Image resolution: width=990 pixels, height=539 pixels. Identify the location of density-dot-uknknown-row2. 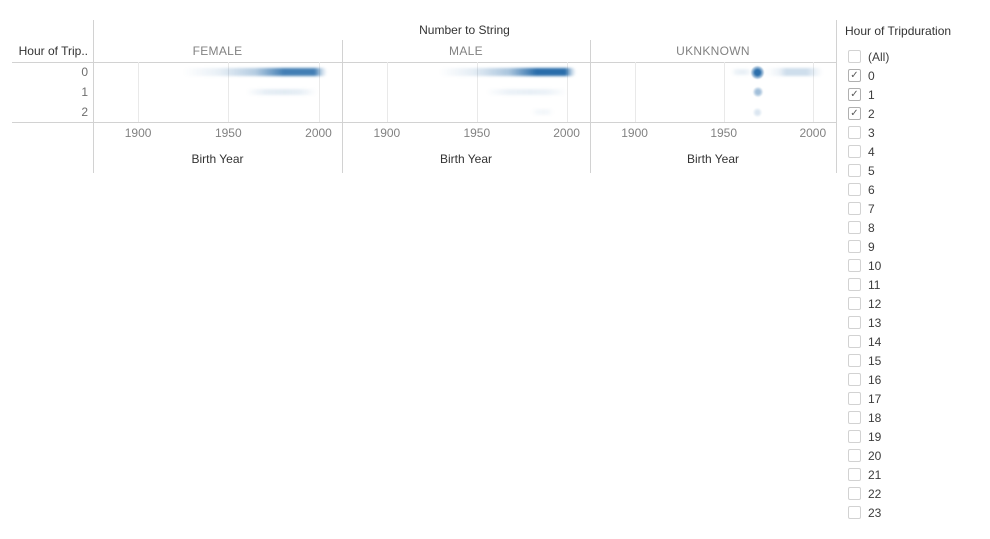
(758, 112).